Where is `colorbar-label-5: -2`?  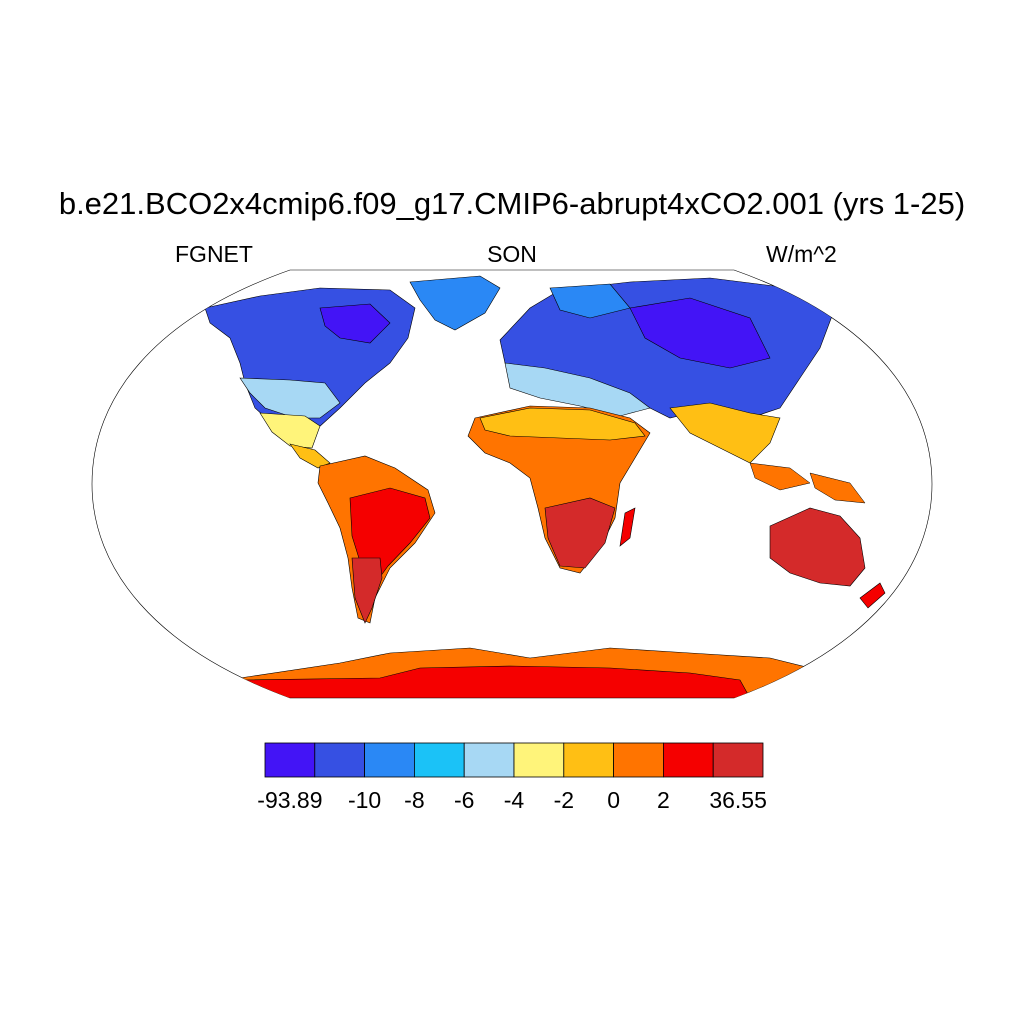 colorbar-label-5: -2 is located at coordinates (564, 800).